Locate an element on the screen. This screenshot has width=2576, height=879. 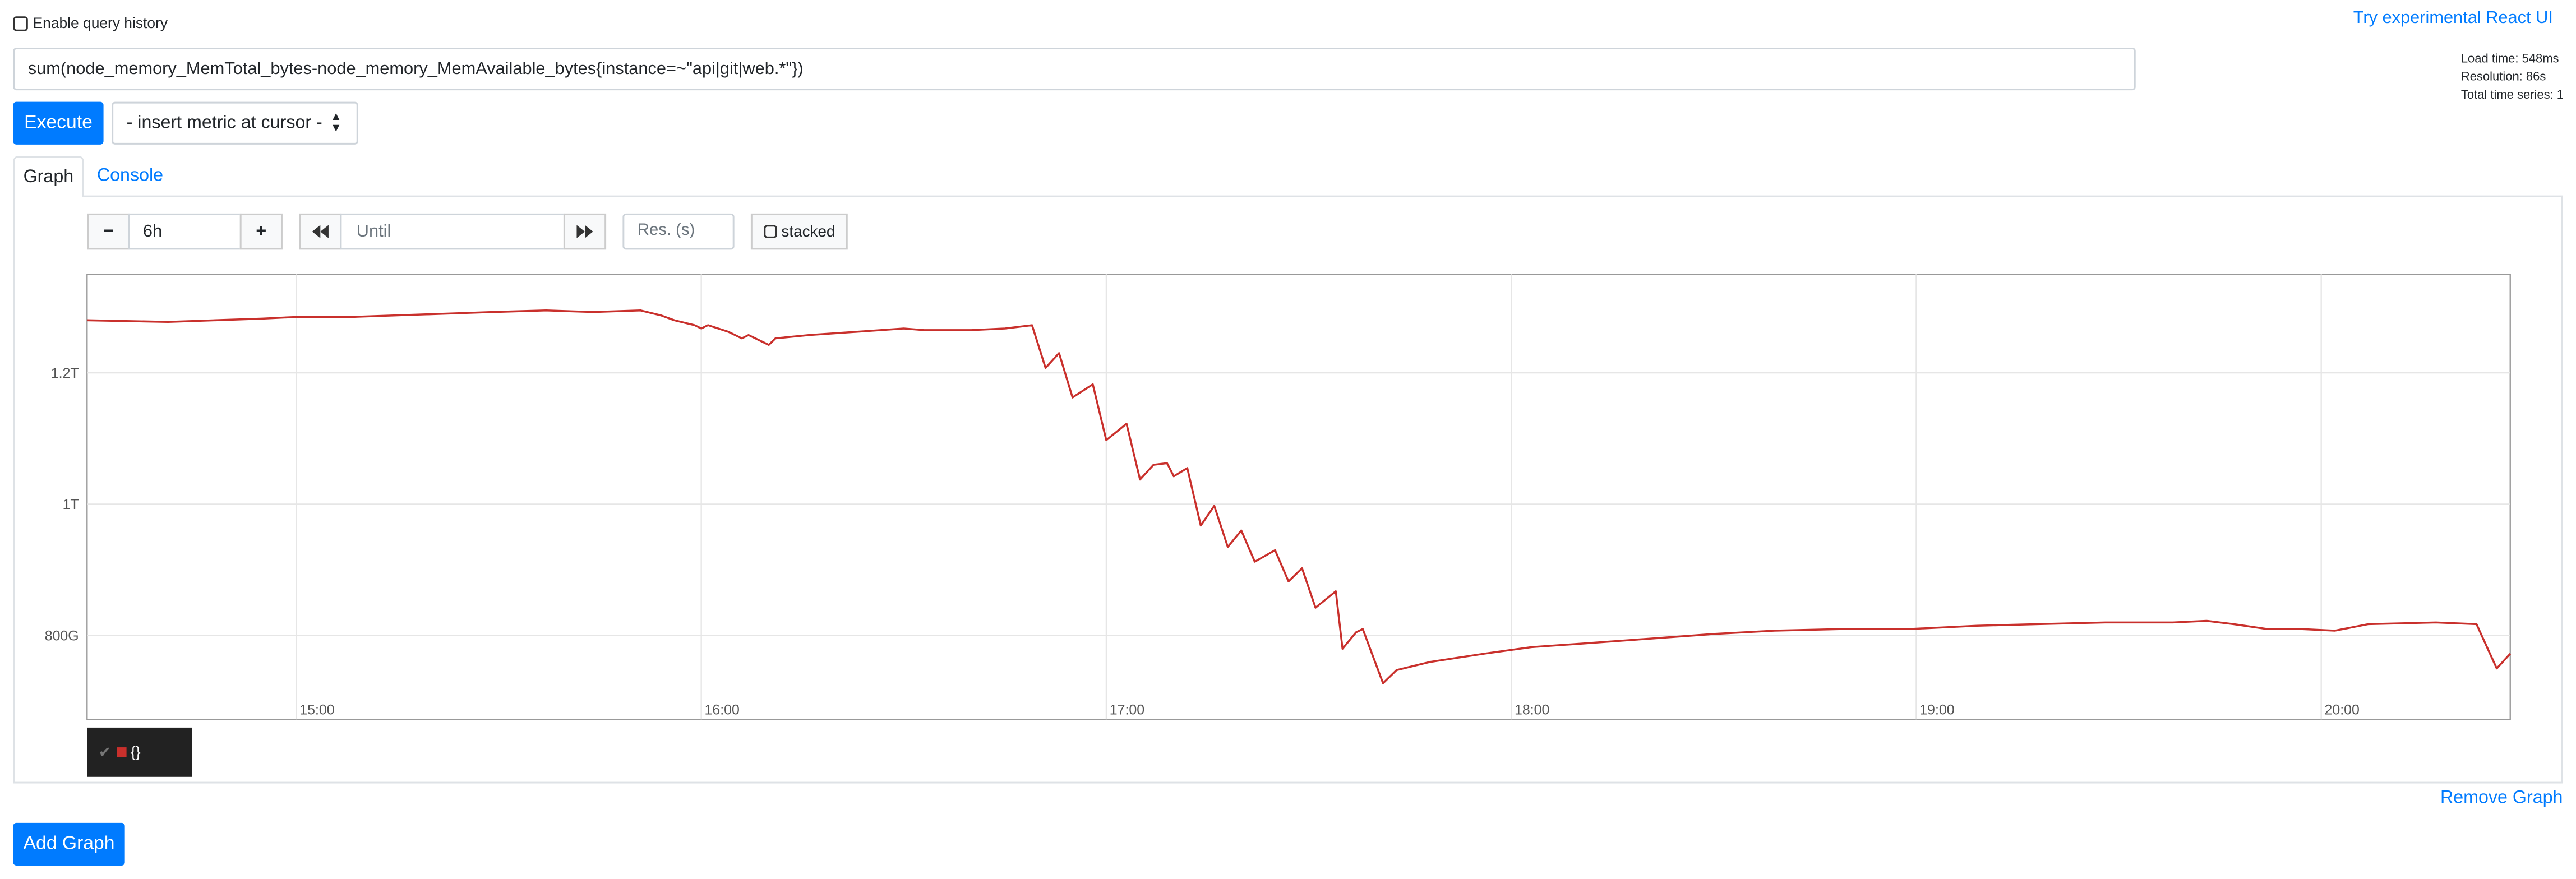
forward-button is located at coordinates (585, 231).